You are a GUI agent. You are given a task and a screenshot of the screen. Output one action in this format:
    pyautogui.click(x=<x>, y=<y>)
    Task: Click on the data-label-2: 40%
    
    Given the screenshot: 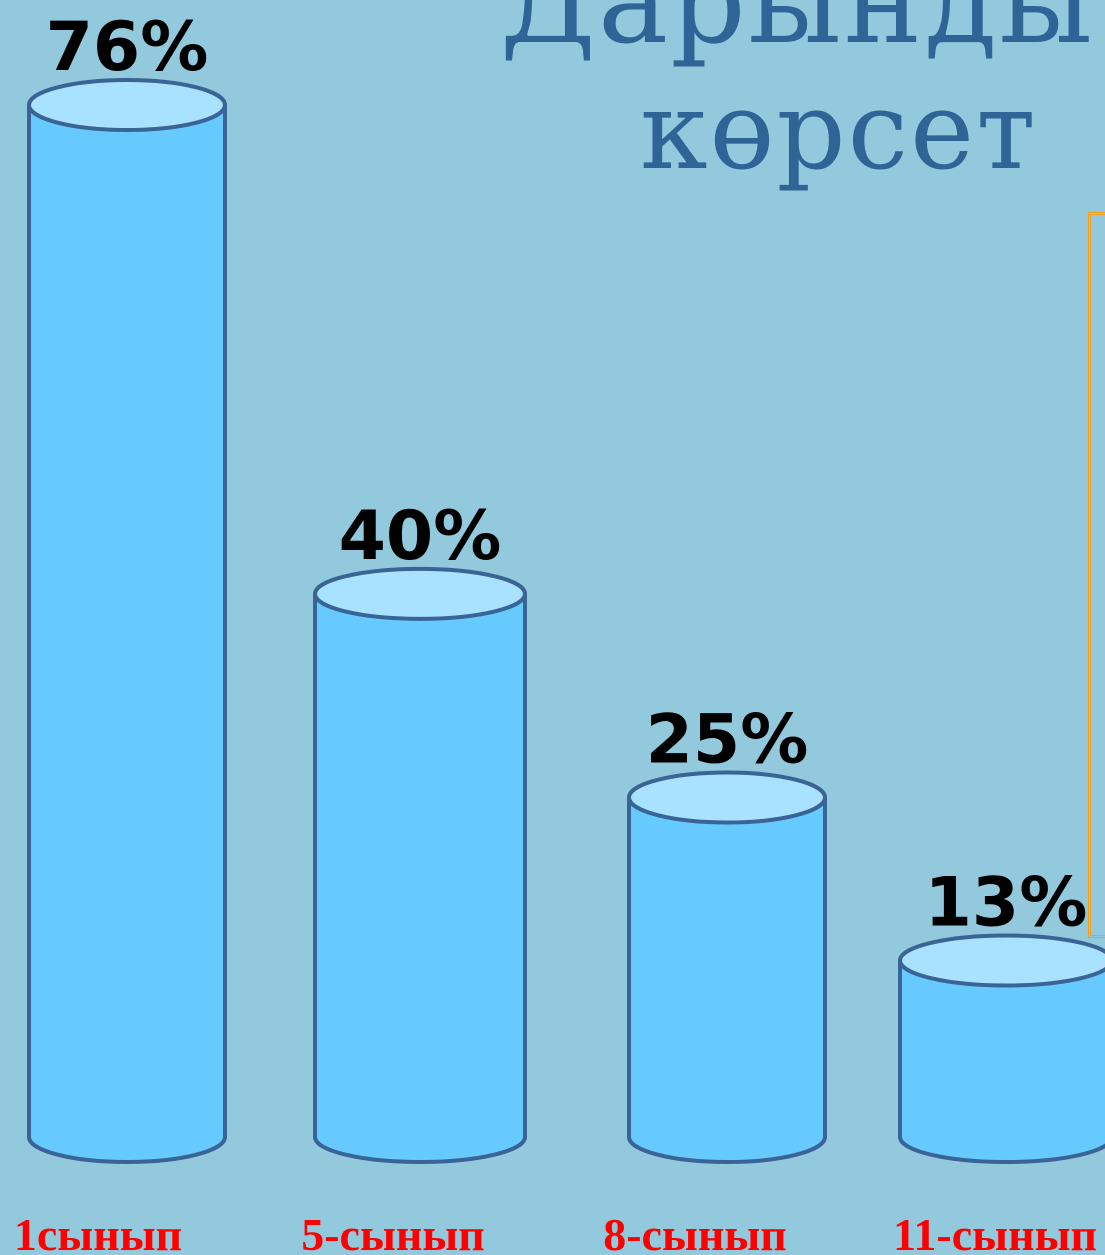 What is the action you would take?
    pyautogui.click(x=420, y=536)
    